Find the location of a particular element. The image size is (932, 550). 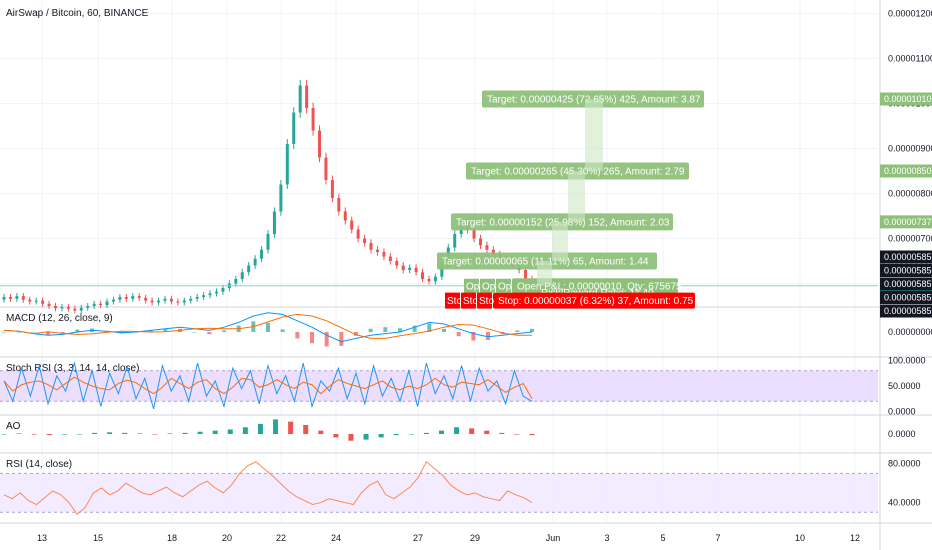

pane-title: RSI (14, close) is located at coordinates (39, 464).